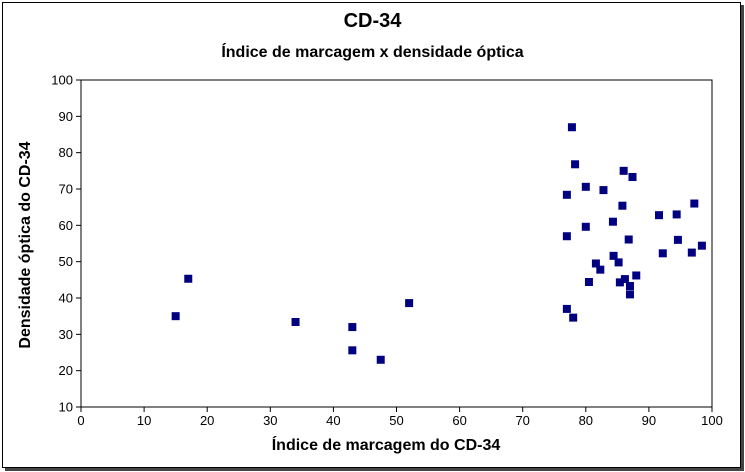 This screenshot has width=745, height=472. Describe the element at coordinates (66, 298) in the screenshot. I see `y-tick-label: 40` at that location.